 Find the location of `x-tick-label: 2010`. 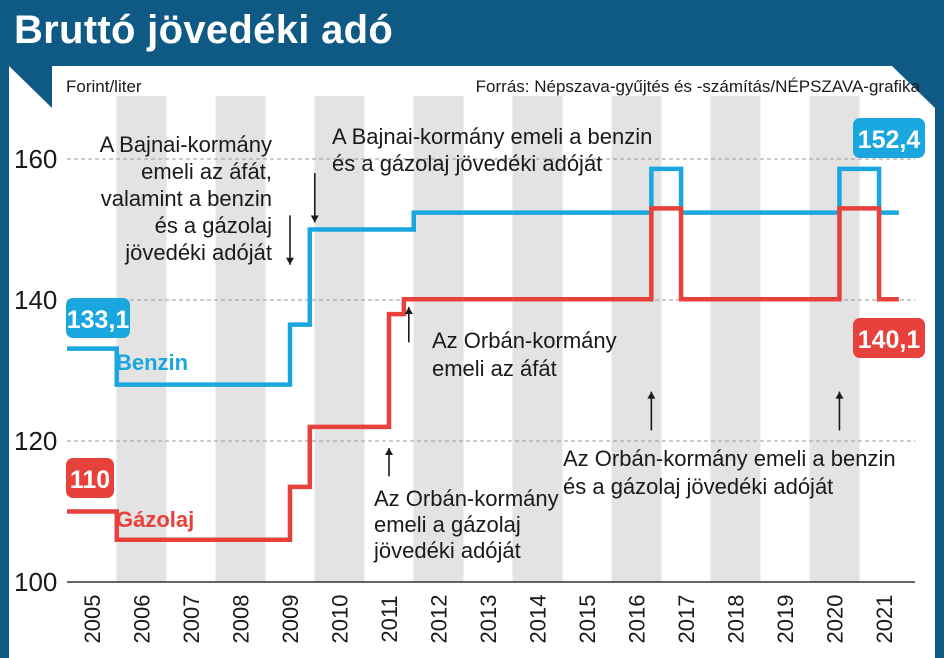

x-tick-label: 2010 is located at coordinates (340, 619).